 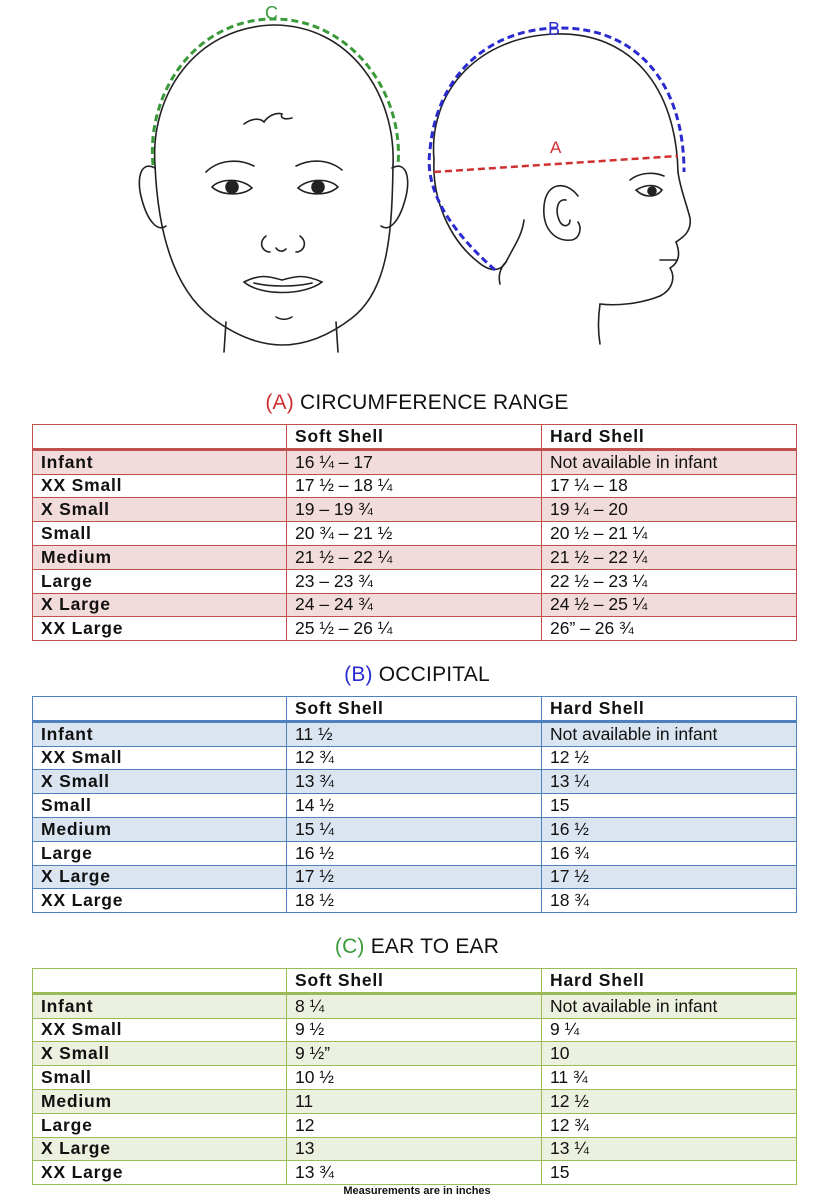 I want to click on hard-shell-cell: 20 ½ – 21 ¼, so click(x=669, y=533).